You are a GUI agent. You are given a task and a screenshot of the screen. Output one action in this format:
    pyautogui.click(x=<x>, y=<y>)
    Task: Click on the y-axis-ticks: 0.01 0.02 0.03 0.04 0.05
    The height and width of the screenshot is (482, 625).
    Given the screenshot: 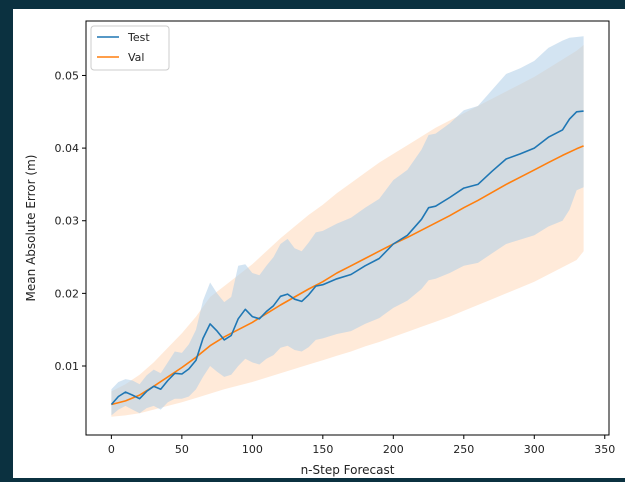 What is the action you would take?
    pyautogui.click(x=70, y=221)
    